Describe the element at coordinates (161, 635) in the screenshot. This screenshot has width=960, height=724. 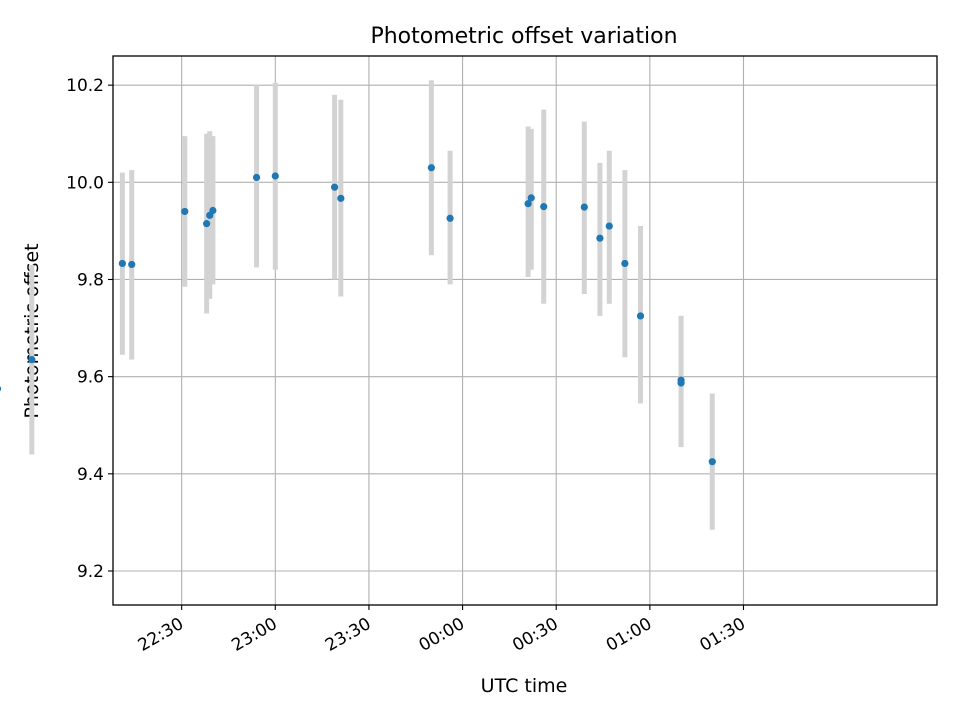
I see `x-tick-label: 22:30` at that location.